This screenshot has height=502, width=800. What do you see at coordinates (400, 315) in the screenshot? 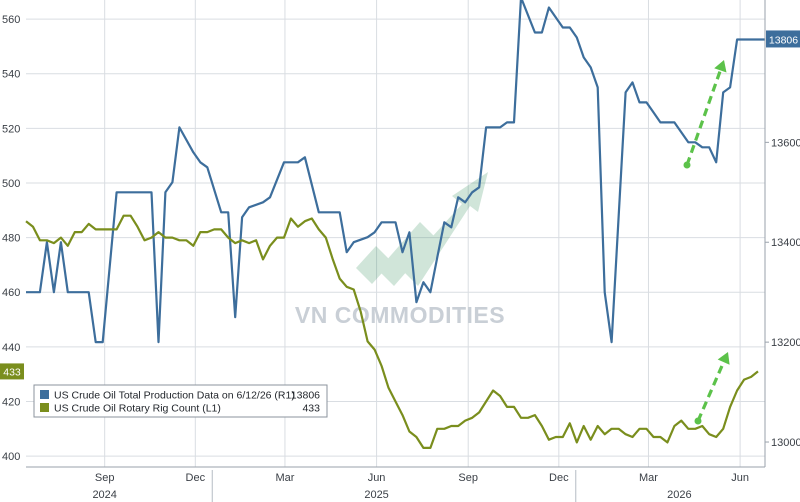
I see `watermark-text: VN COMMODITIES` at bounding box center [400, 315].